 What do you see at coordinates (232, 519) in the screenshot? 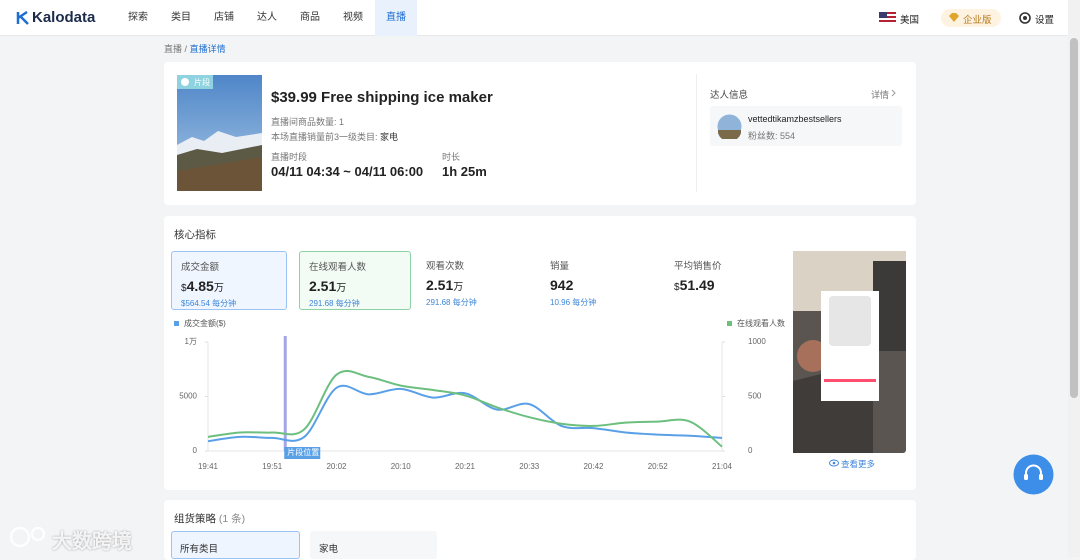
I see `count: (1 条)` at bounding box center [232, 519].